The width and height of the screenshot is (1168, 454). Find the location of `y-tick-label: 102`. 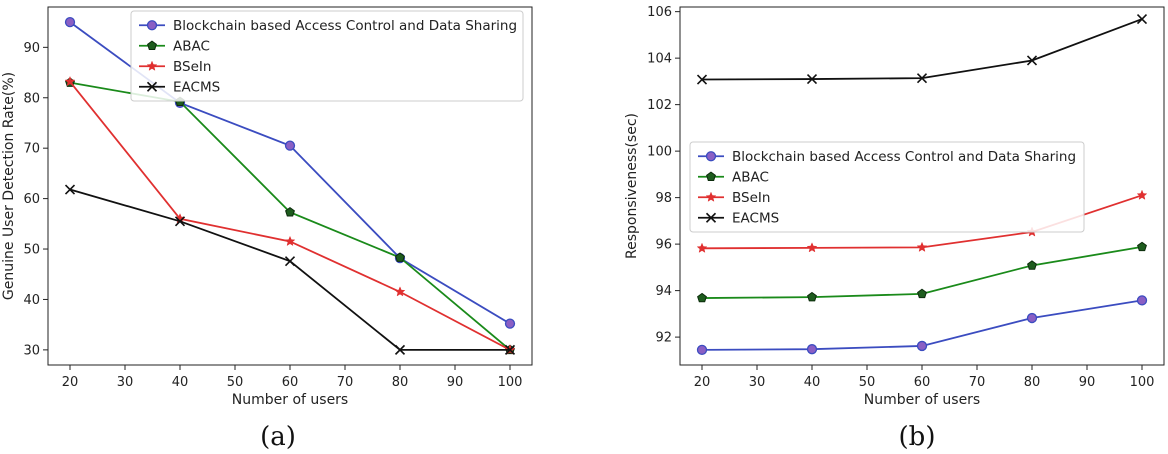

y-tick-label: 102 is located at coordinates (659, 105).